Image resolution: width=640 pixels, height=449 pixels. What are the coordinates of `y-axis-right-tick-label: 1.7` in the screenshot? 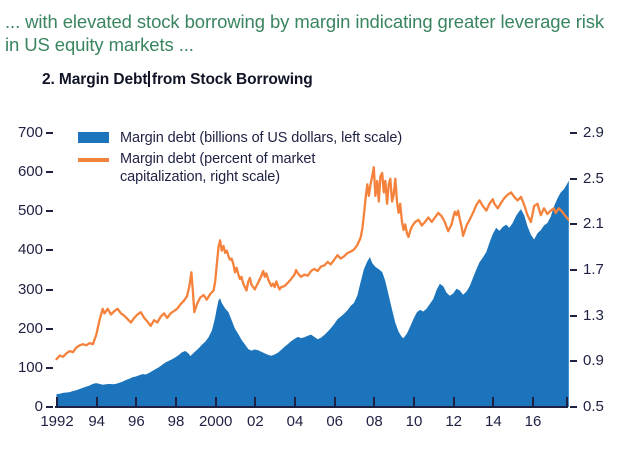 It's located at (593, 269).